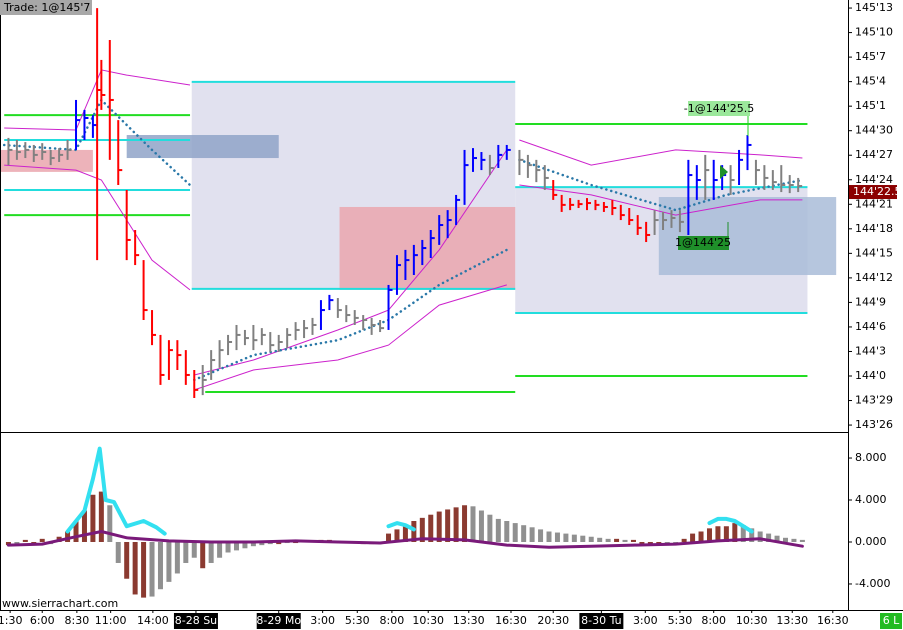  I want to click on x-tick-label: 20:30, so click(553, 620).